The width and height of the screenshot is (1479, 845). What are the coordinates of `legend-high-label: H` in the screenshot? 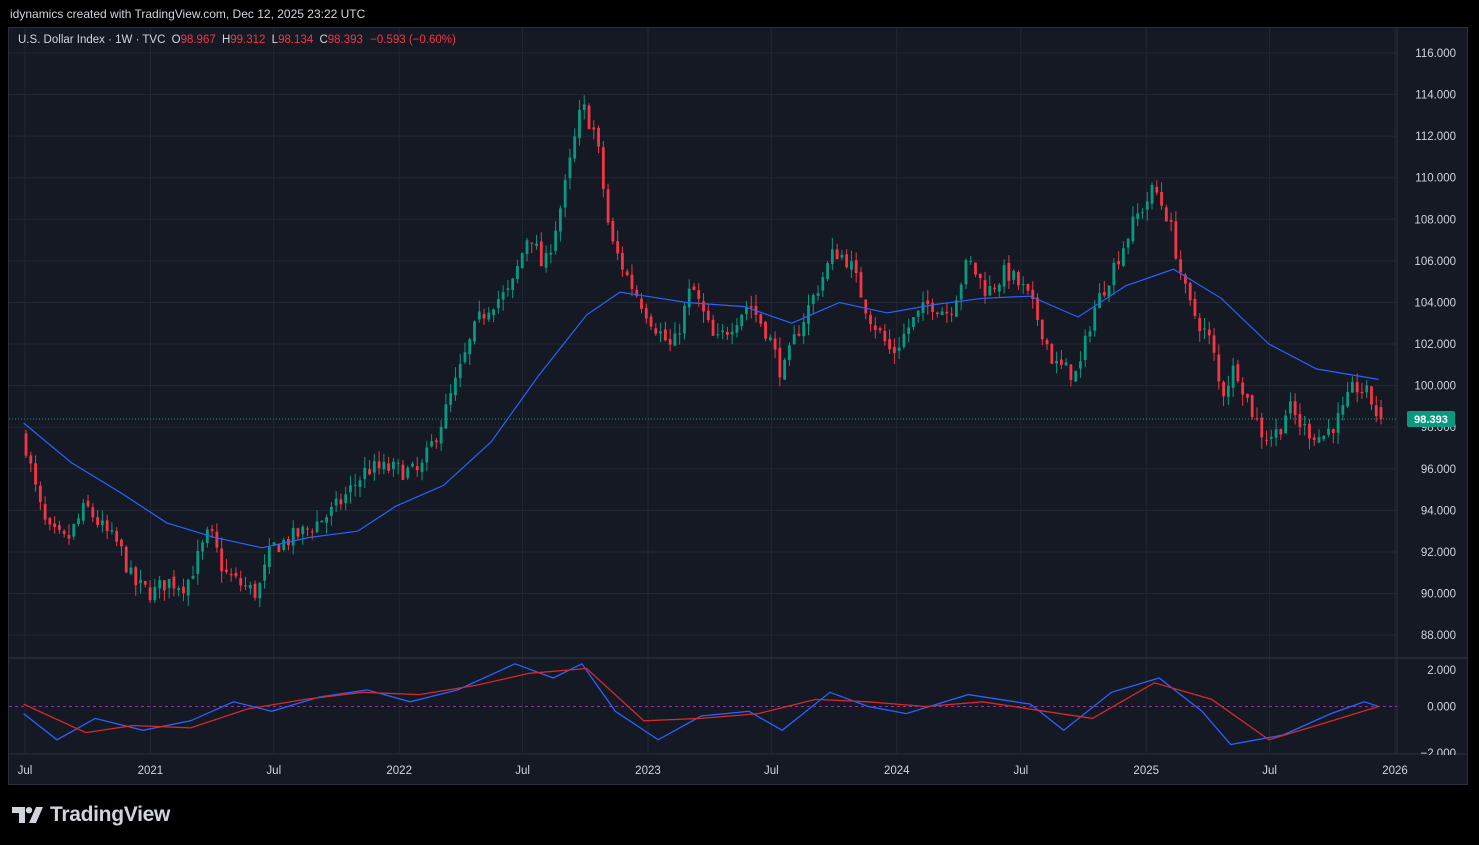 It's located at (226, 40).